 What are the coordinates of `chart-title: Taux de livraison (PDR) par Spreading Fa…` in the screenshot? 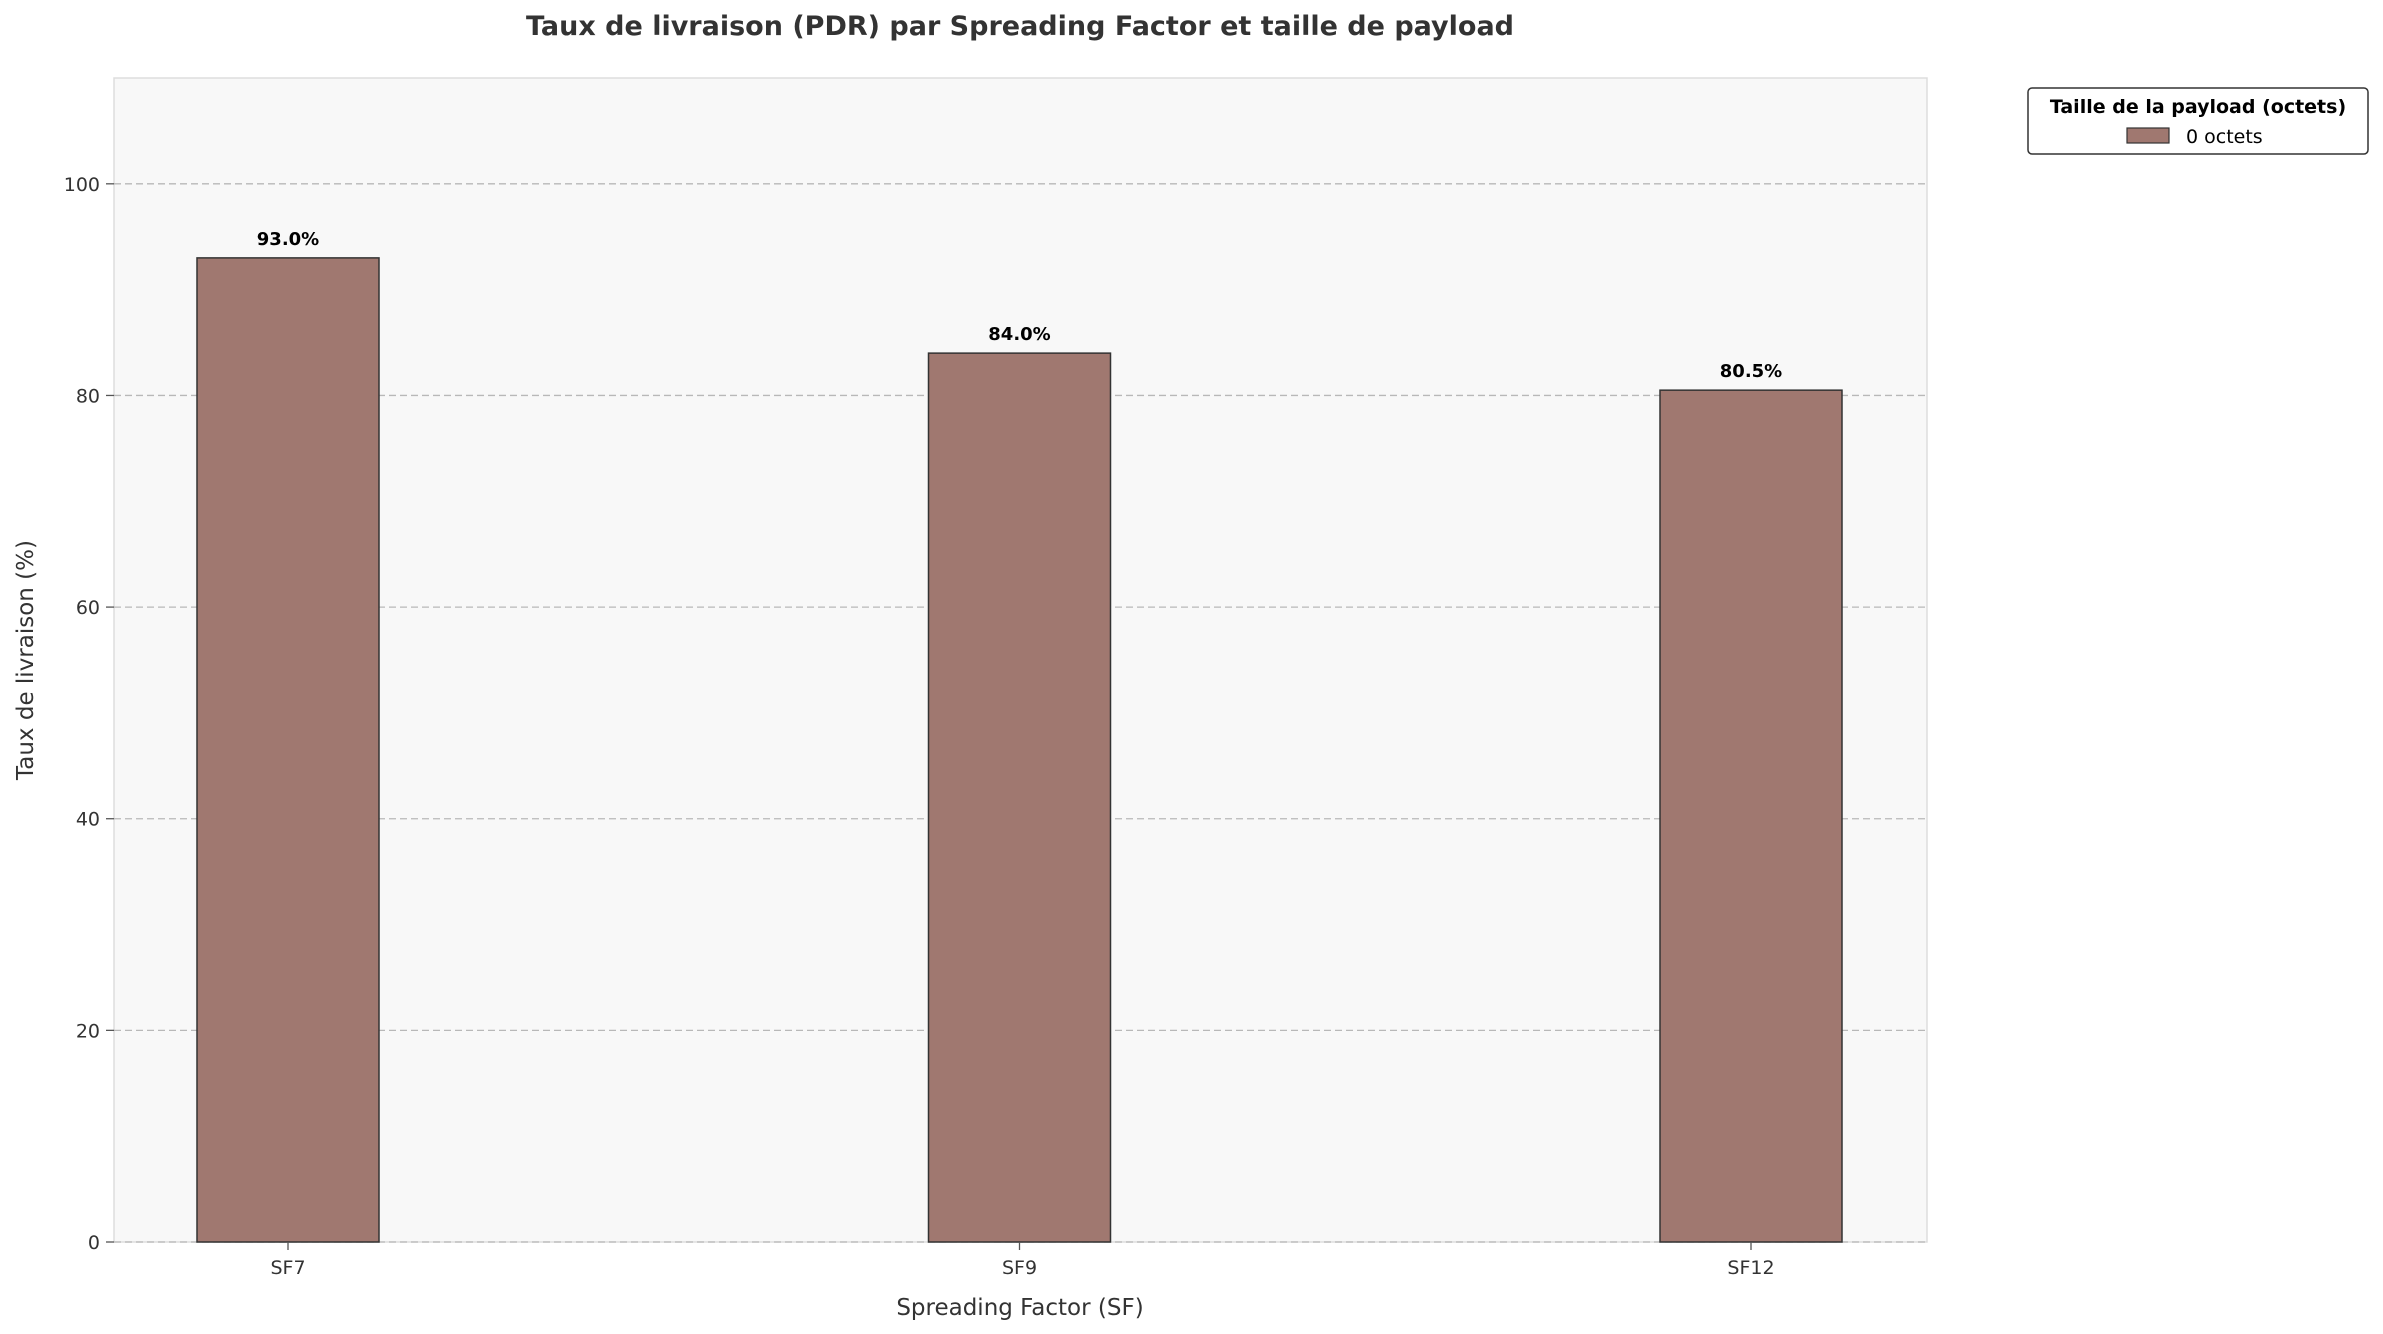 It's located at (1020, 26).